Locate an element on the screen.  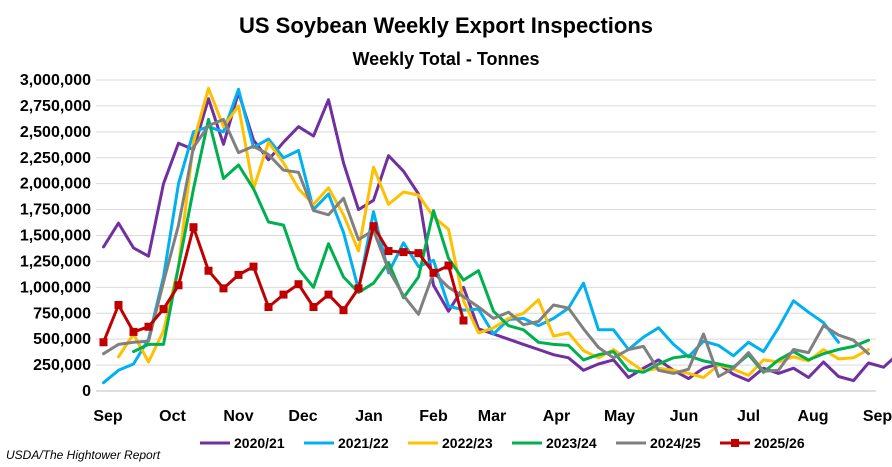
source-note: USDA/The Hightower Report is located at coordinates (83, 455).